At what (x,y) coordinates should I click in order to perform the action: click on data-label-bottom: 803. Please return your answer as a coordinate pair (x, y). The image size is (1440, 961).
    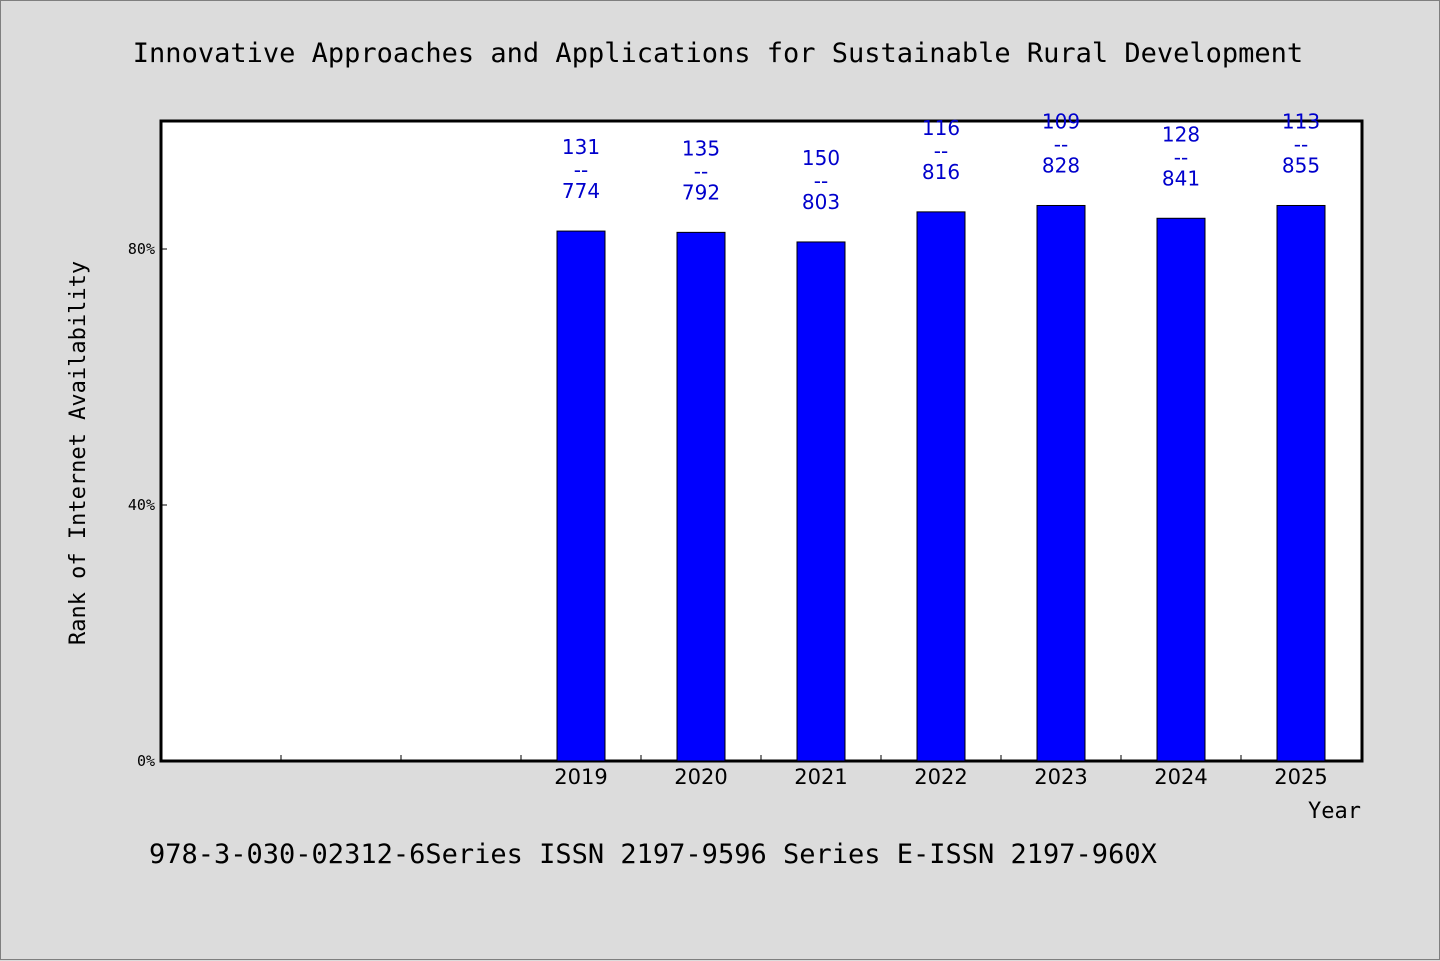
    Looking at the image, I should click on (821, 202).